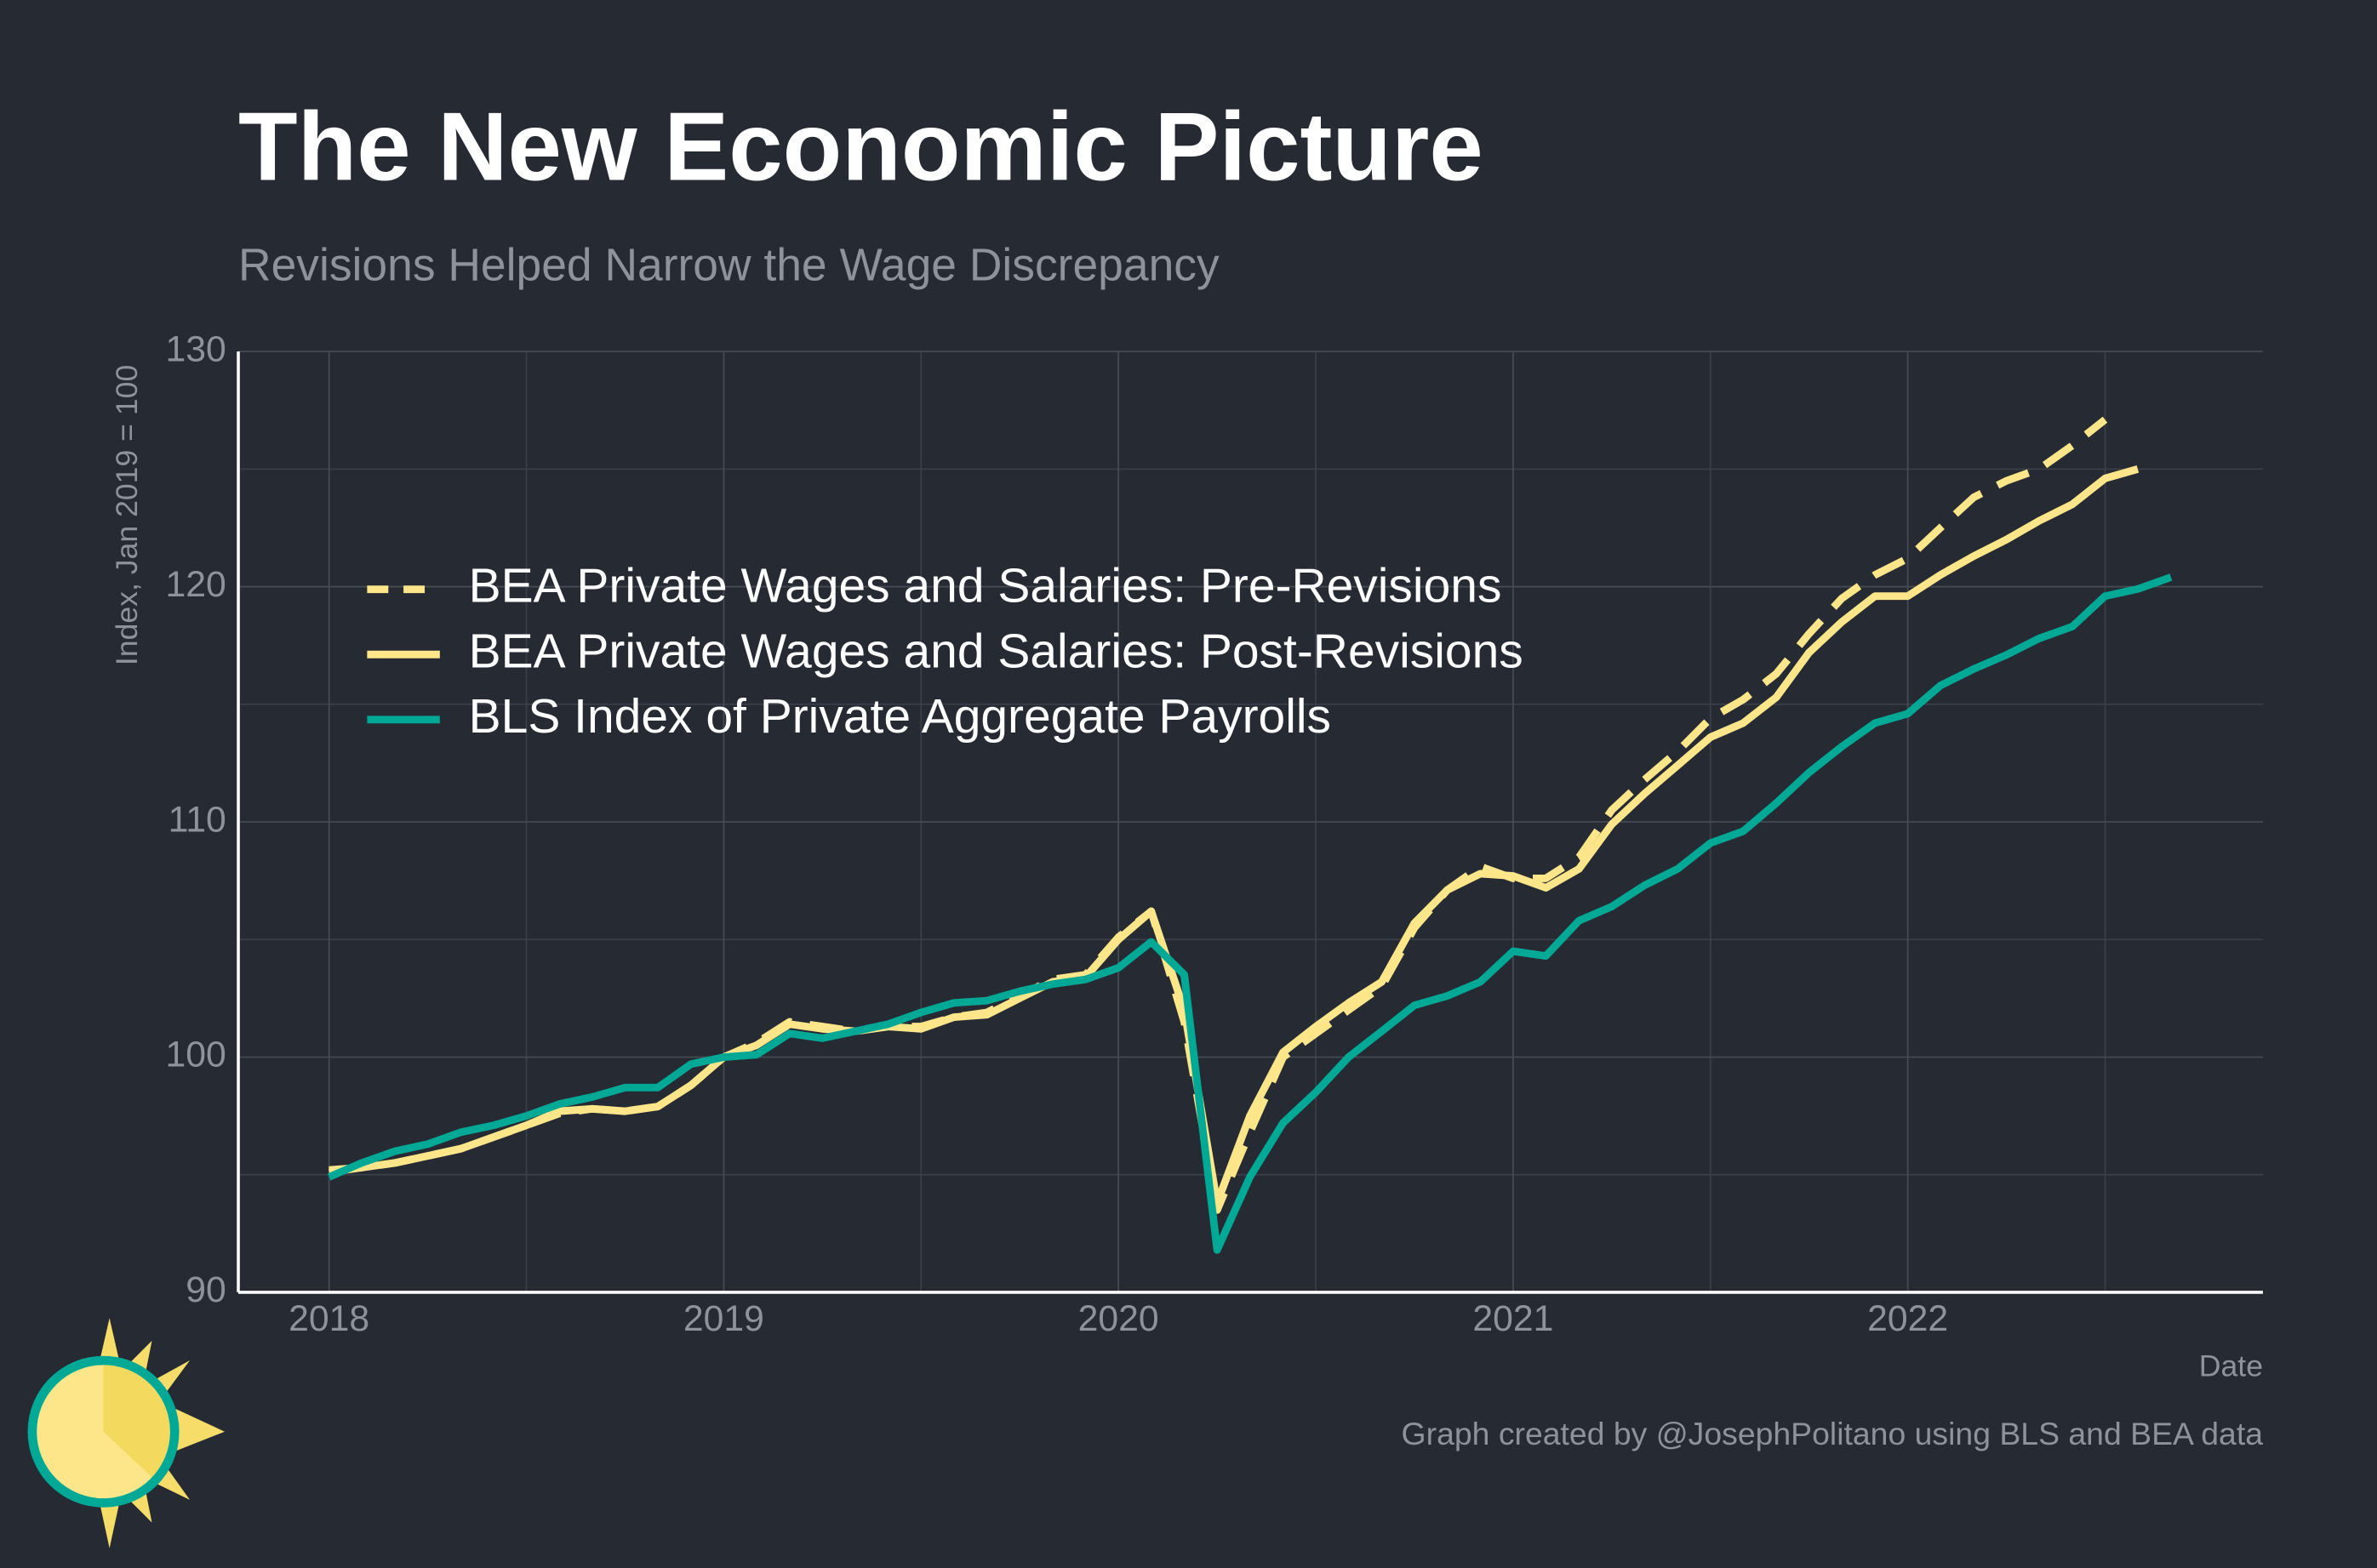 The width and height of the screenshot is (2377, 1568). Describe the element at coordinates (1512, 1318) in the screenshot. I see `x-tick-label: 2021` at that location.